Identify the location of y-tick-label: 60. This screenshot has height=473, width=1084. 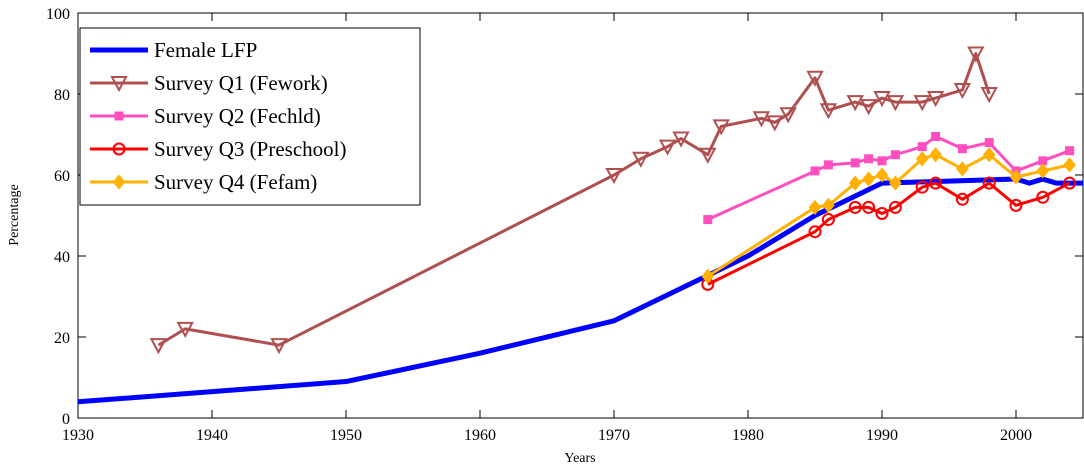
(62, 176).